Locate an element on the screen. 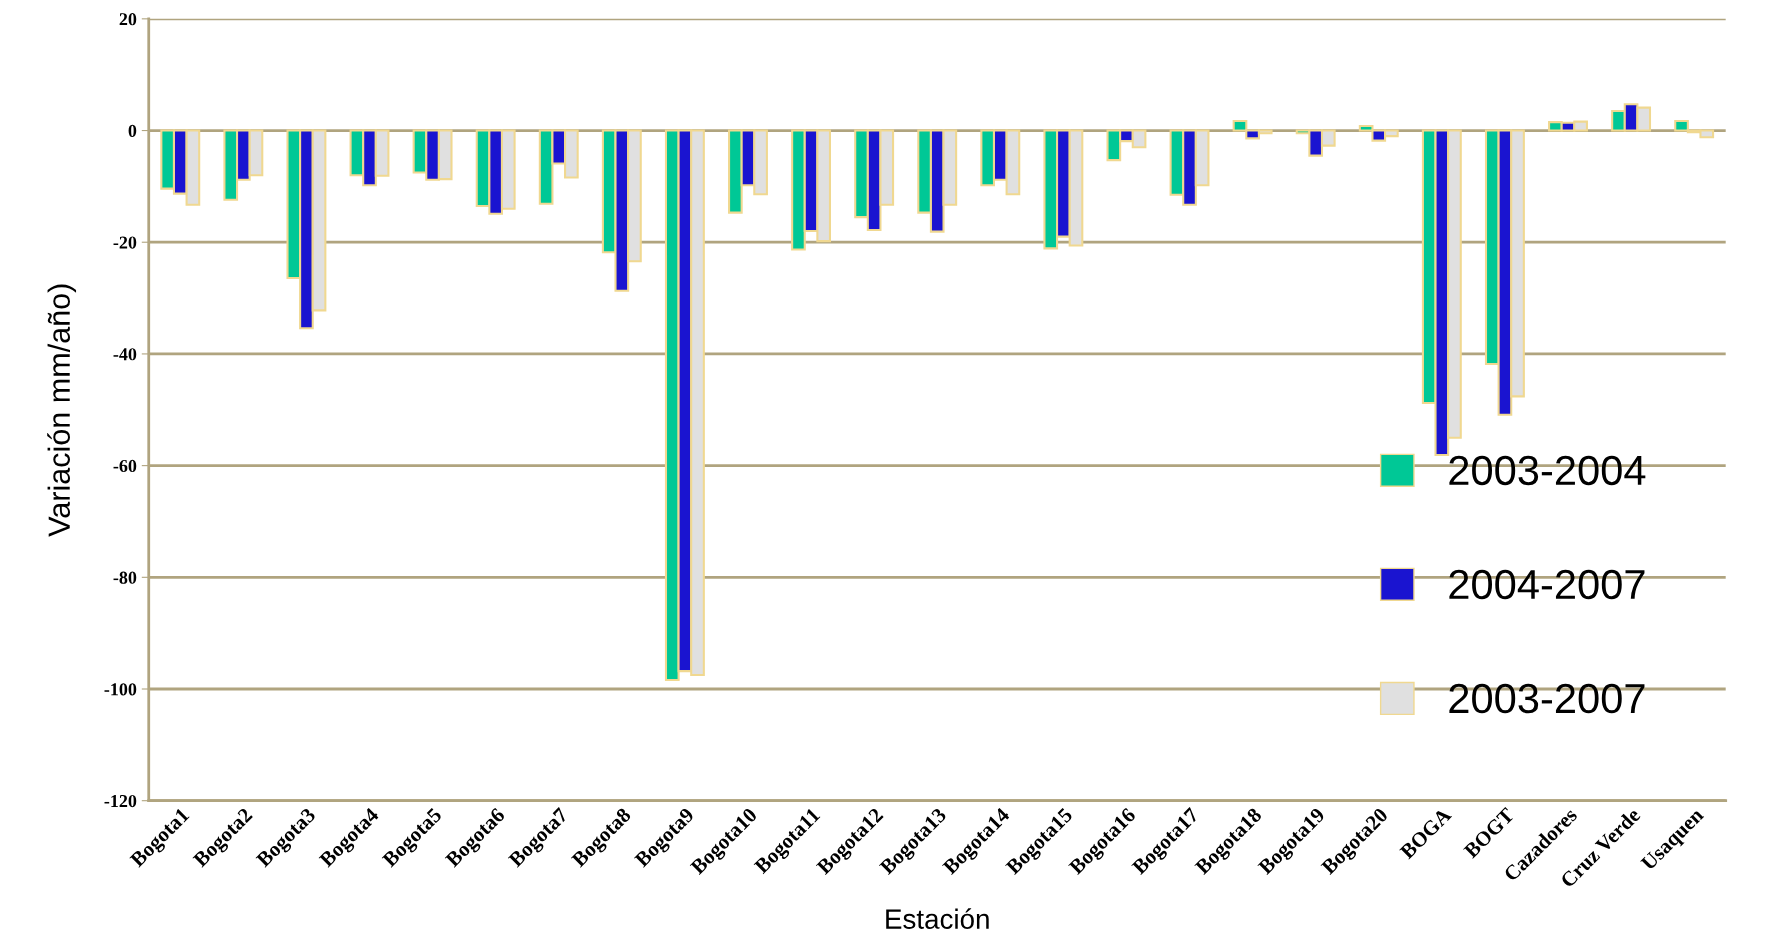 This screenshot has width=1792, height=942. y-tick-label: 20 is located at coordinates (128, 19).